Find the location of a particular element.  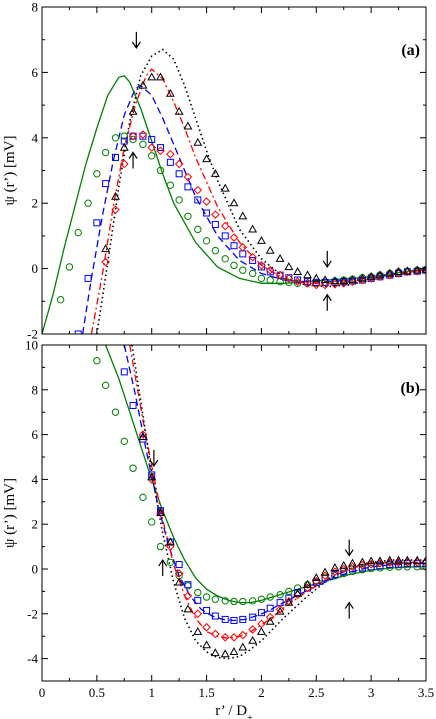

panel-b-label: (b) is located at coordinates (410, 388).